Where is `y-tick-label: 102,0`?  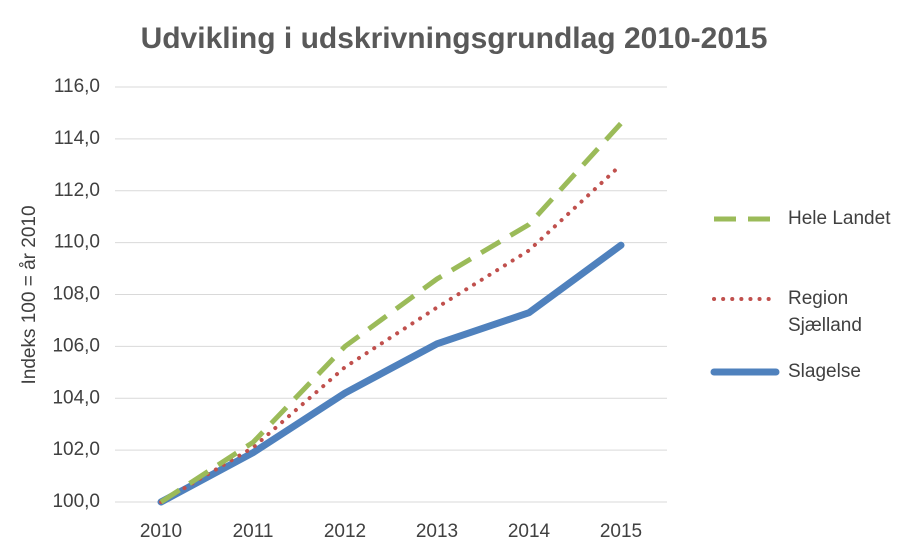
y-tick-label: 102,0 is located at coordinates (76, 449).